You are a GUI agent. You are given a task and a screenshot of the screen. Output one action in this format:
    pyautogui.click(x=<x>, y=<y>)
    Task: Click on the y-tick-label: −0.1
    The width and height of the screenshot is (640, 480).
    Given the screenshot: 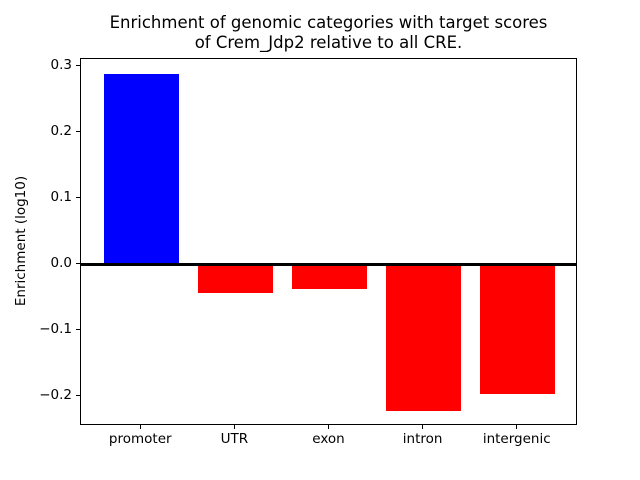 What is the action you would take?
    pyautogui.click(x=55, y=329)
    